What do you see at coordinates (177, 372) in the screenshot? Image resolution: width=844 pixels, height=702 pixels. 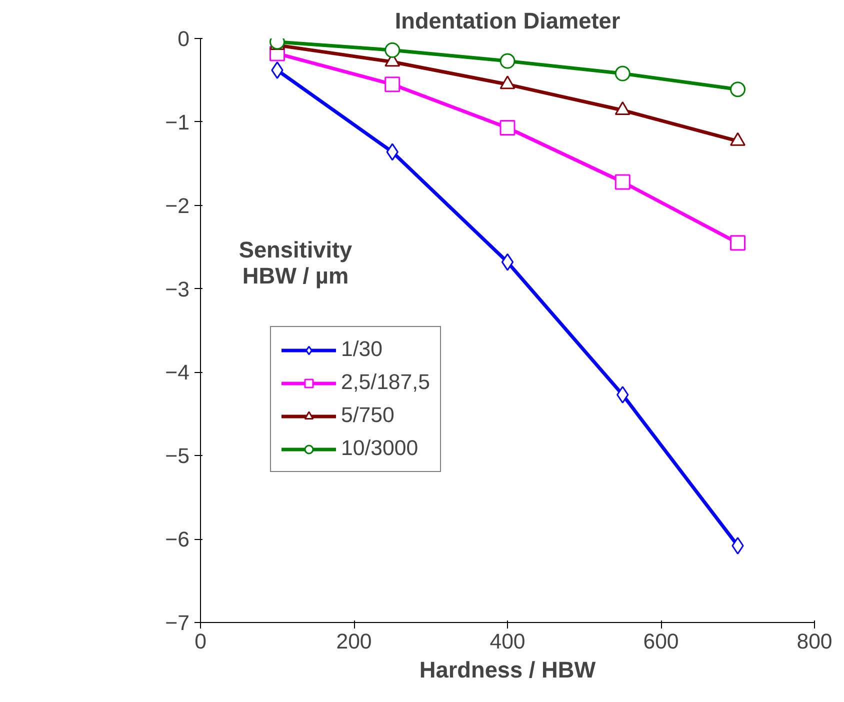 I see `y-tick-label: −4` at bounding box center [177, 372].